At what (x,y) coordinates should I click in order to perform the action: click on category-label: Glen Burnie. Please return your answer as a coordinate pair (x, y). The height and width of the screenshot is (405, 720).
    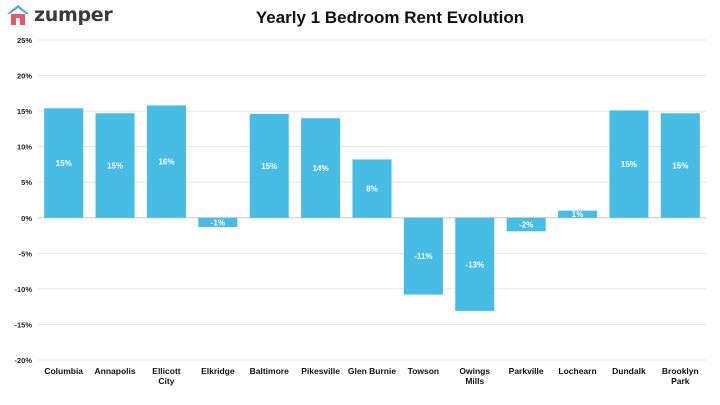
    Looking at the image, I should click on (372, 371).